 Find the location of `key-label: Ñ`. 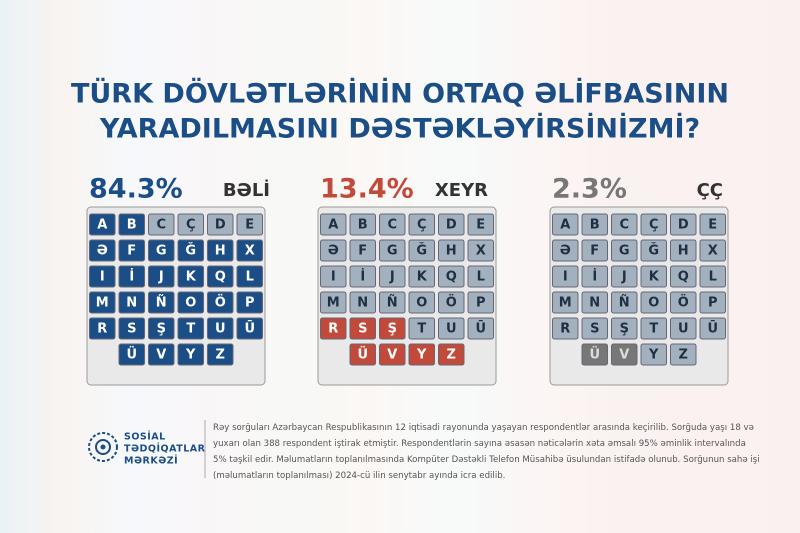

key-label: Ñ is located at coordinates (161, 303).